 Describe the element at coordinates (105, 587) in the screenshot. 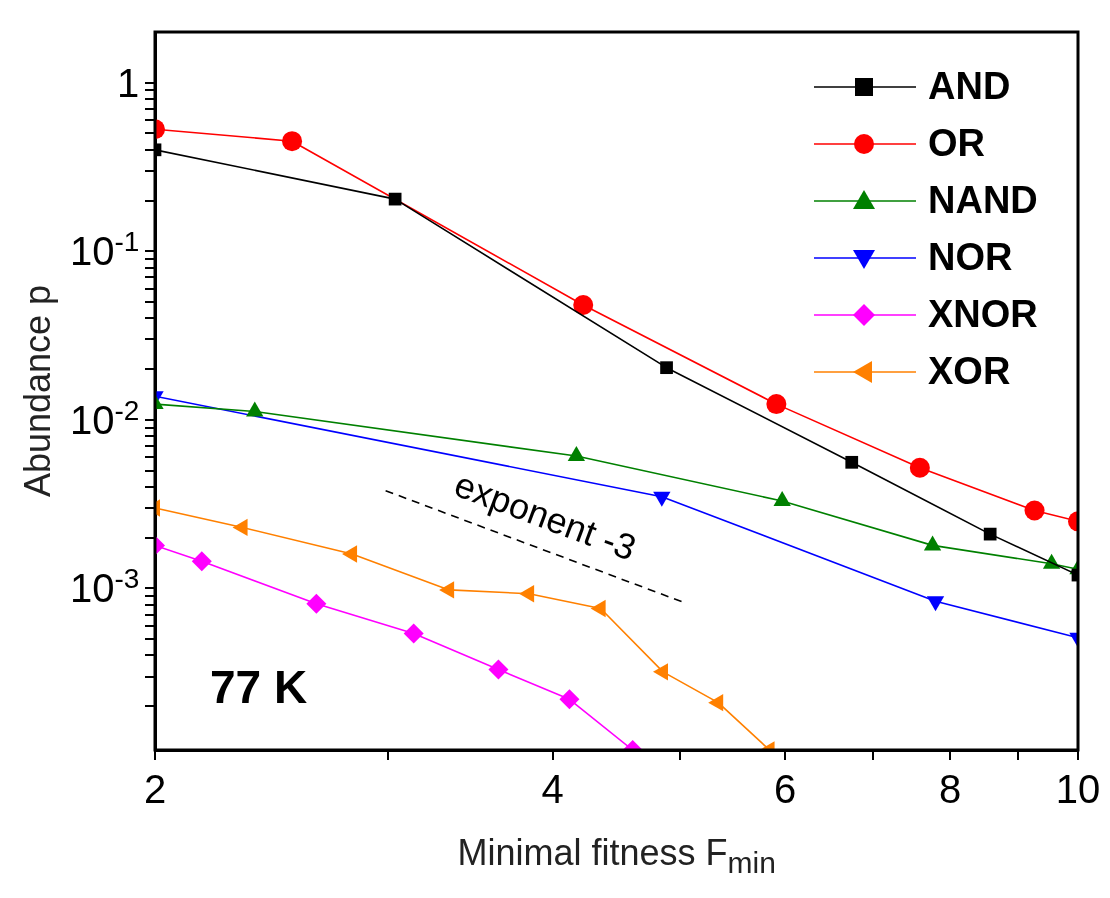

I see `y-tick-label: 10$^{-3}$` at that location.